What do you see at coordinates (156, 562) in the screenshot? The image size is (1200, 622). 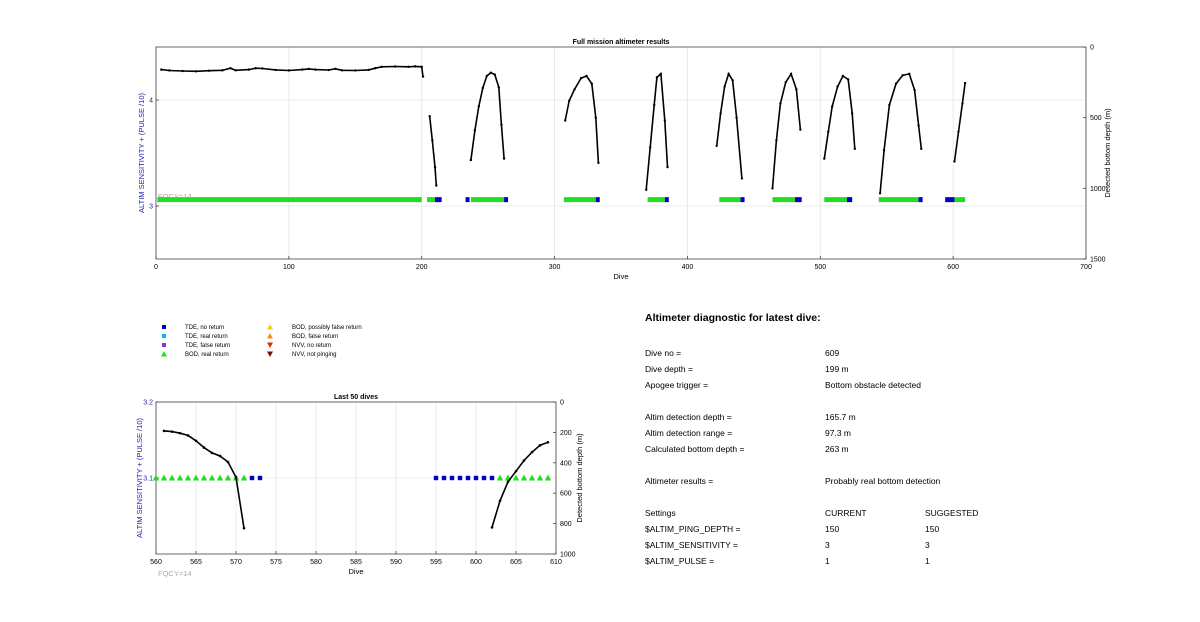 I see `x-tick-label: 560` at bounding box center [156, 562].